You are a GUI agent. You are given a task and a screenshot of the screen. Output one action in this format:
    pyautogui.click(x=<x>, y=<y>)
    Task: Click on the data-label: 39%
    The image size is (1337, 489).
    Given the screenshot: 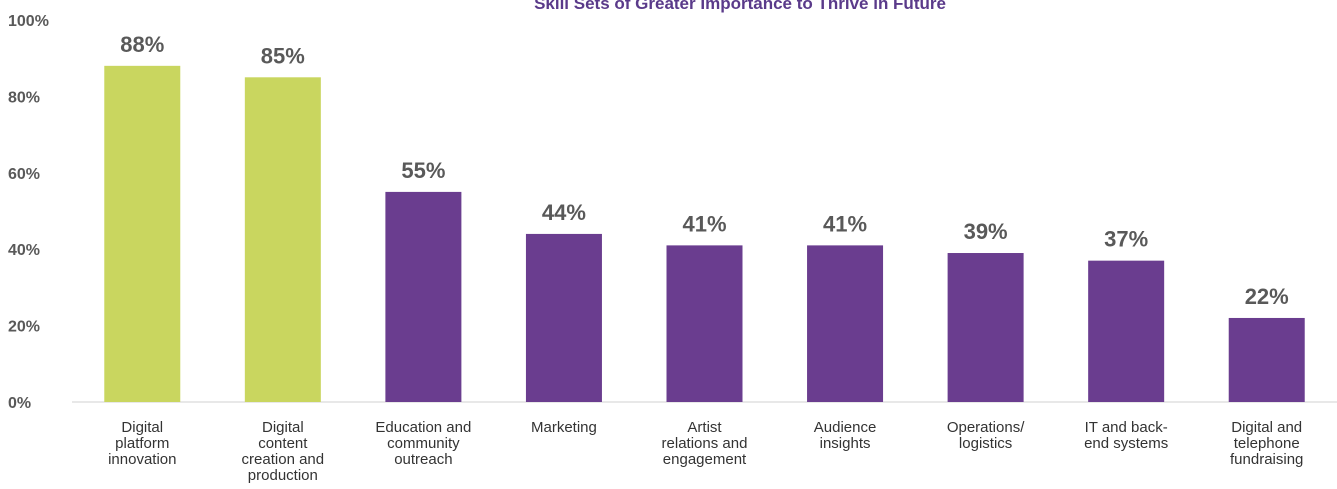 What is the action you would take?
    pyautogui.click(x=986, y=231)
    